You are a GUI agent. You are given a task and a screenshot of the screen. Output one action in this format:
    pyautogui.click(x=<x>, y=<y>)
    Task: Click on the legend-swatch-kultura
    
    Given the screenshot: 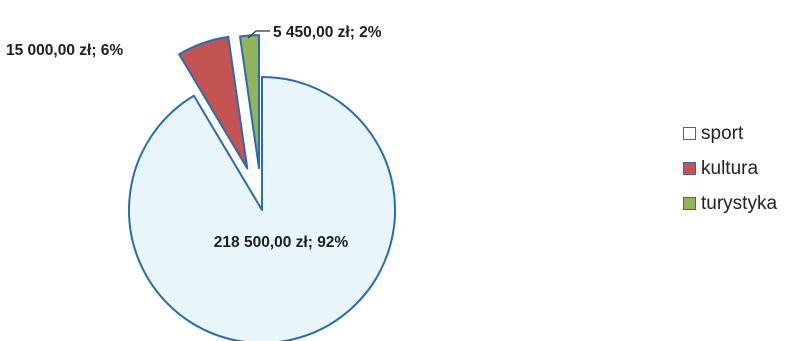 What is the action you would take?
    pyautogui.click(x=689, y=168)
    